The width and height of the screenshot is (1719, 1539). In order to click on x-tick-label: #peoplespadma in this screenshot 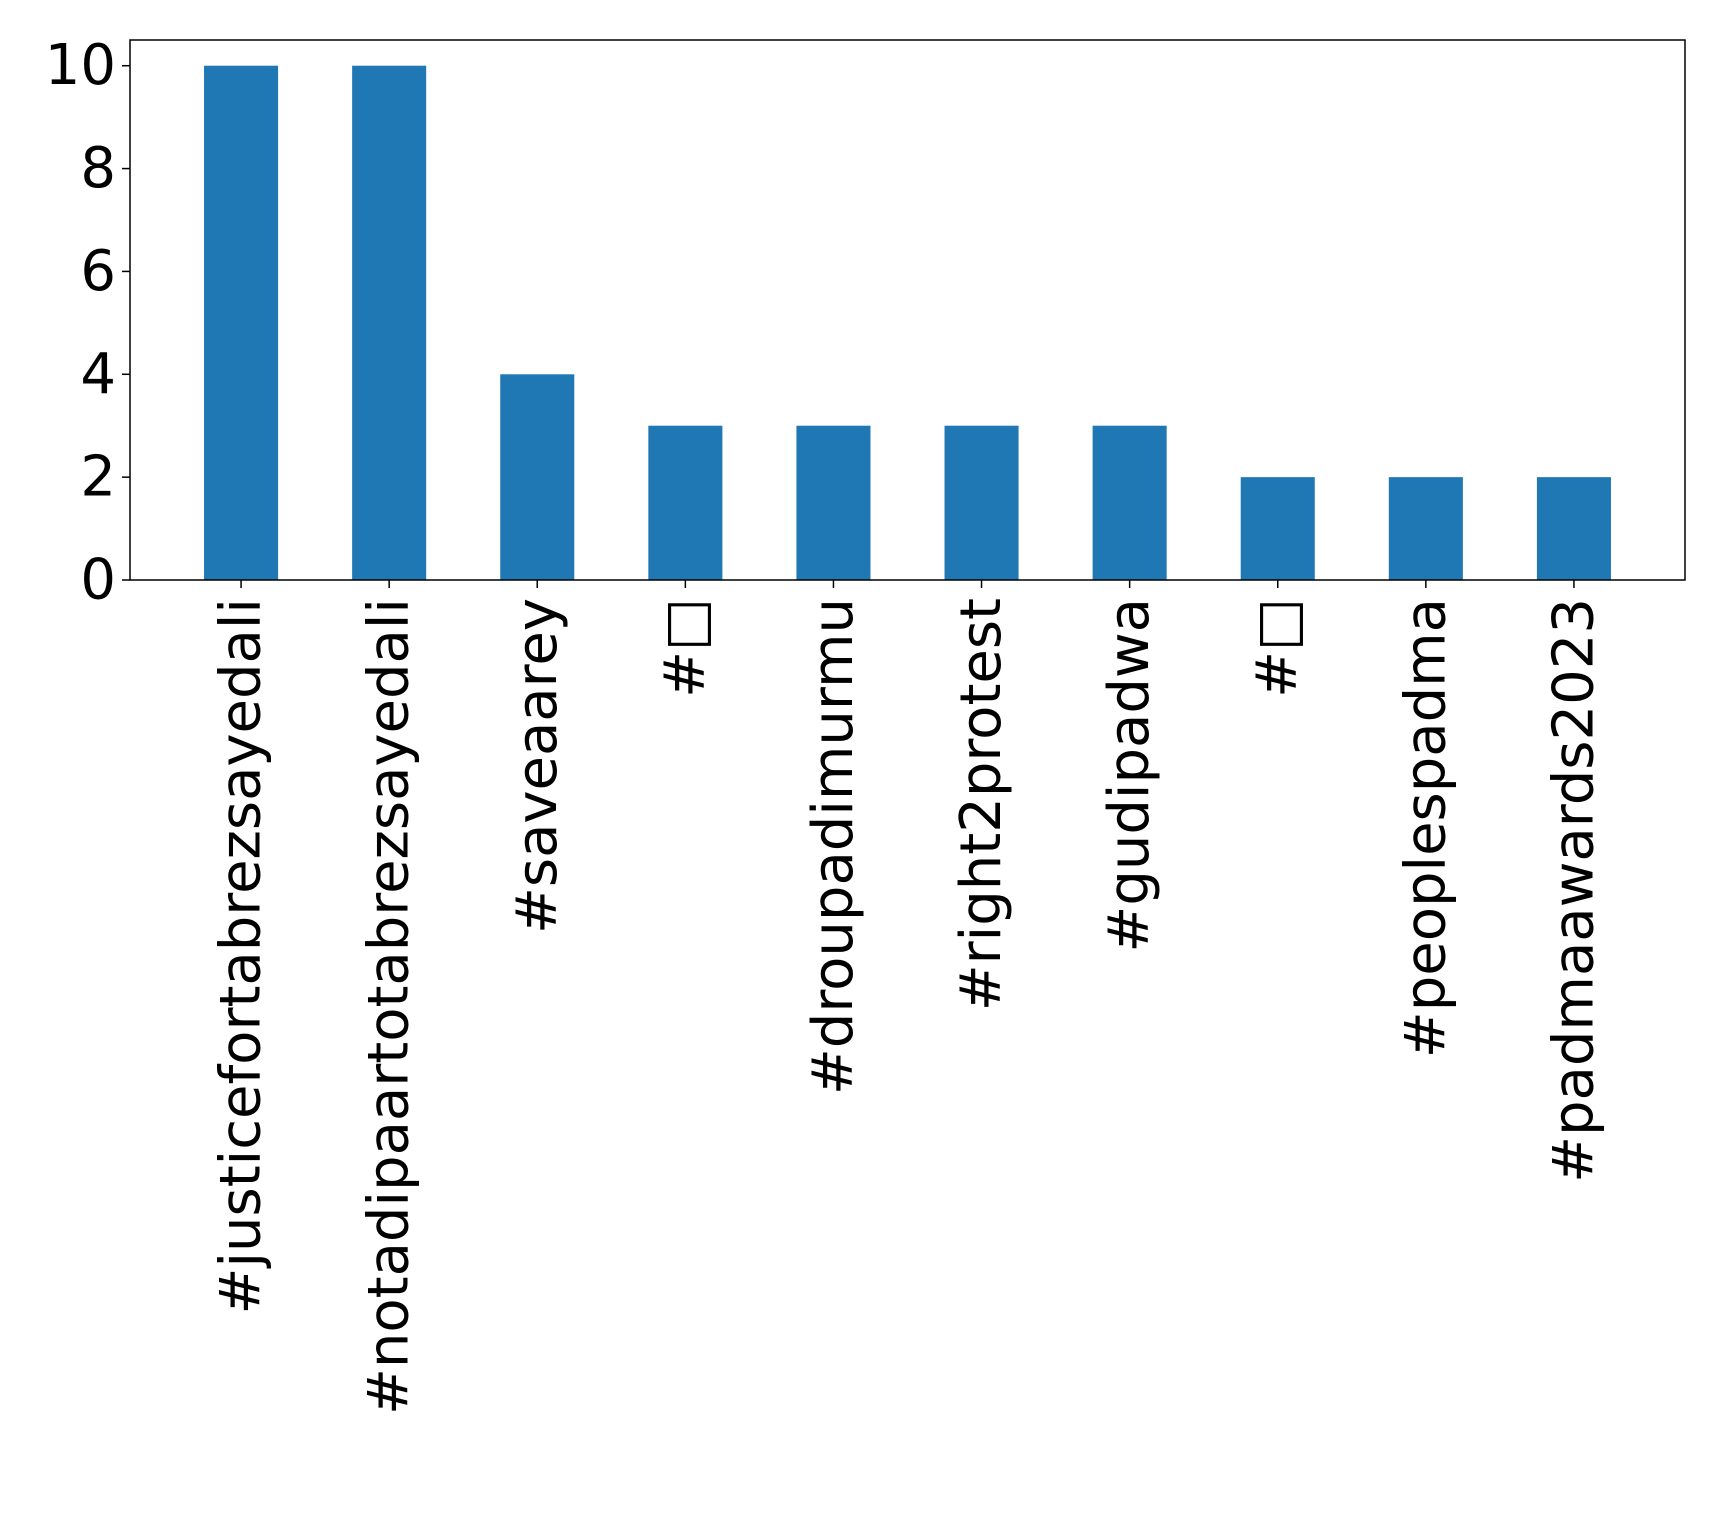, I will do `click(1425, 828)`.